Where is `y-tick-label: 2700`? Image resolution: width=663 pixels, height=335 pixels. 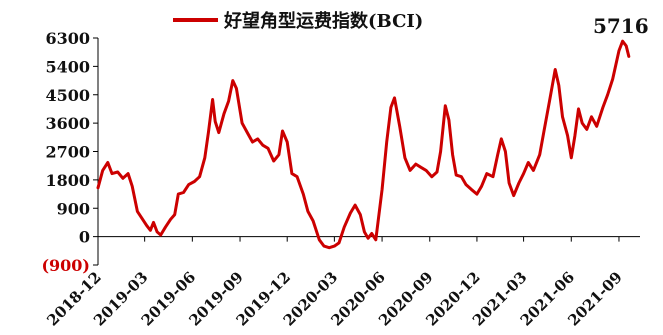 y-tick-label: 2700 is located at coordinates (67, 152).